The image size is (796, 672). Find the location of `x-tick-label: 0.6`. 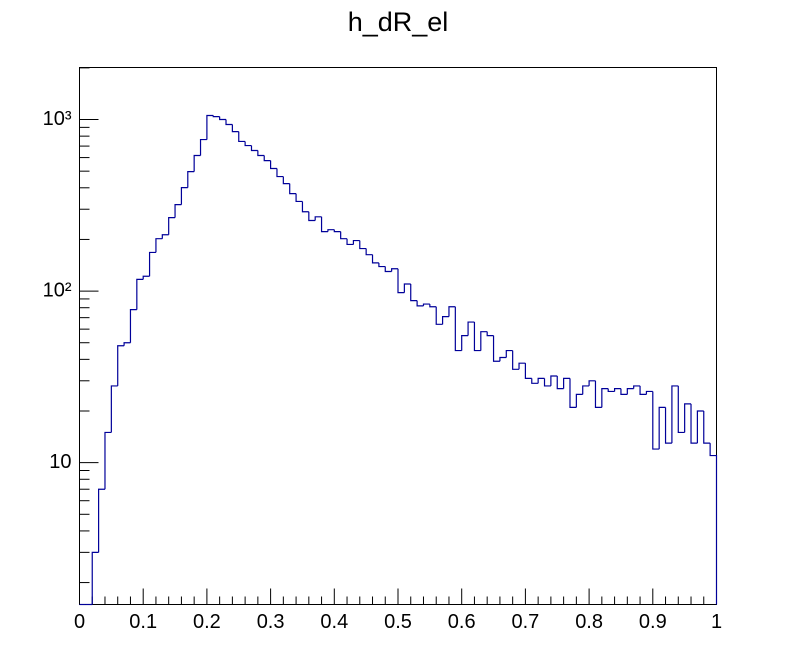

x-tick-label: 0.6 is located at coordinates (462, 622).